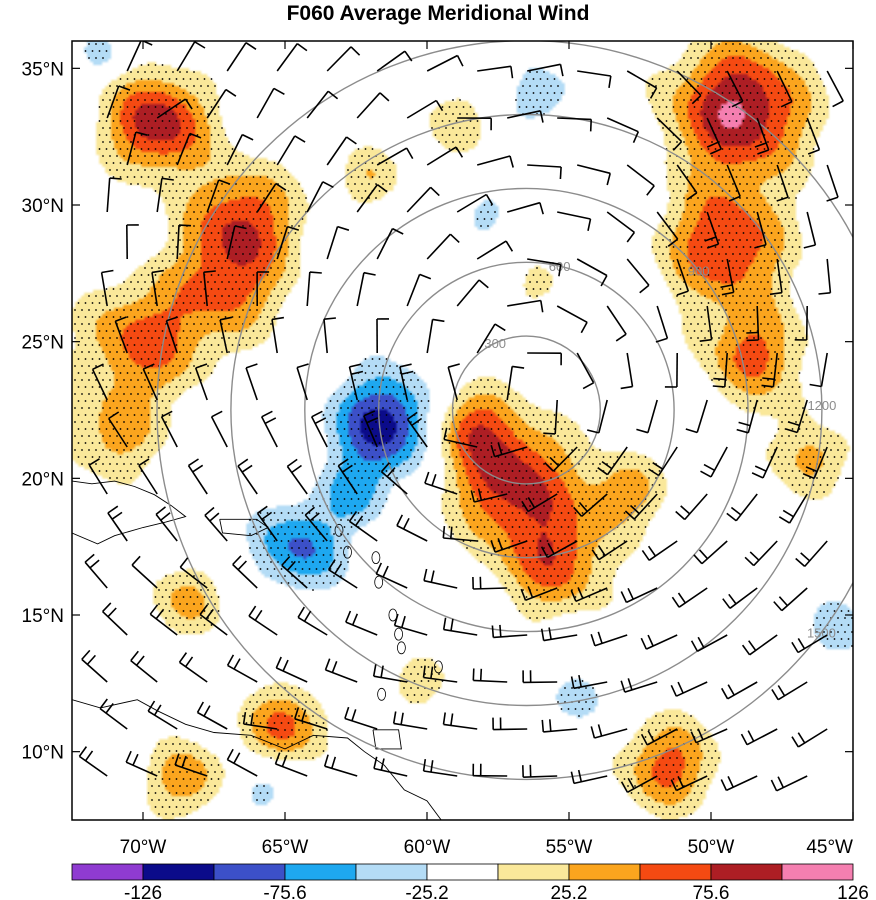  What do you see at coordinates (462, 872) in the screenshot?
I see `colorbar-swatch` at bounding box center [462, 872].